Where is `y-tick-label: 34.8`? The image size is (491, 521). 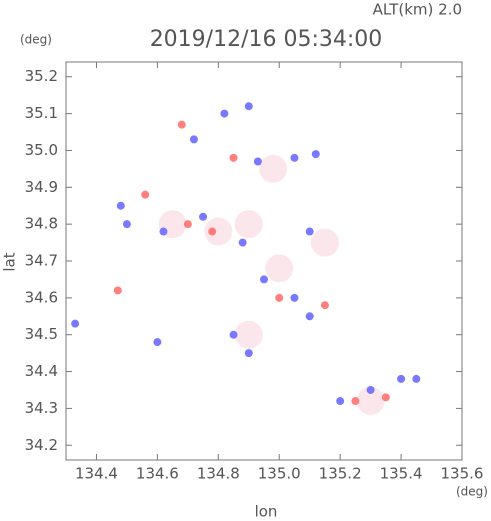
y-tick-label: 34.8 is located at coordinates (41, 224).